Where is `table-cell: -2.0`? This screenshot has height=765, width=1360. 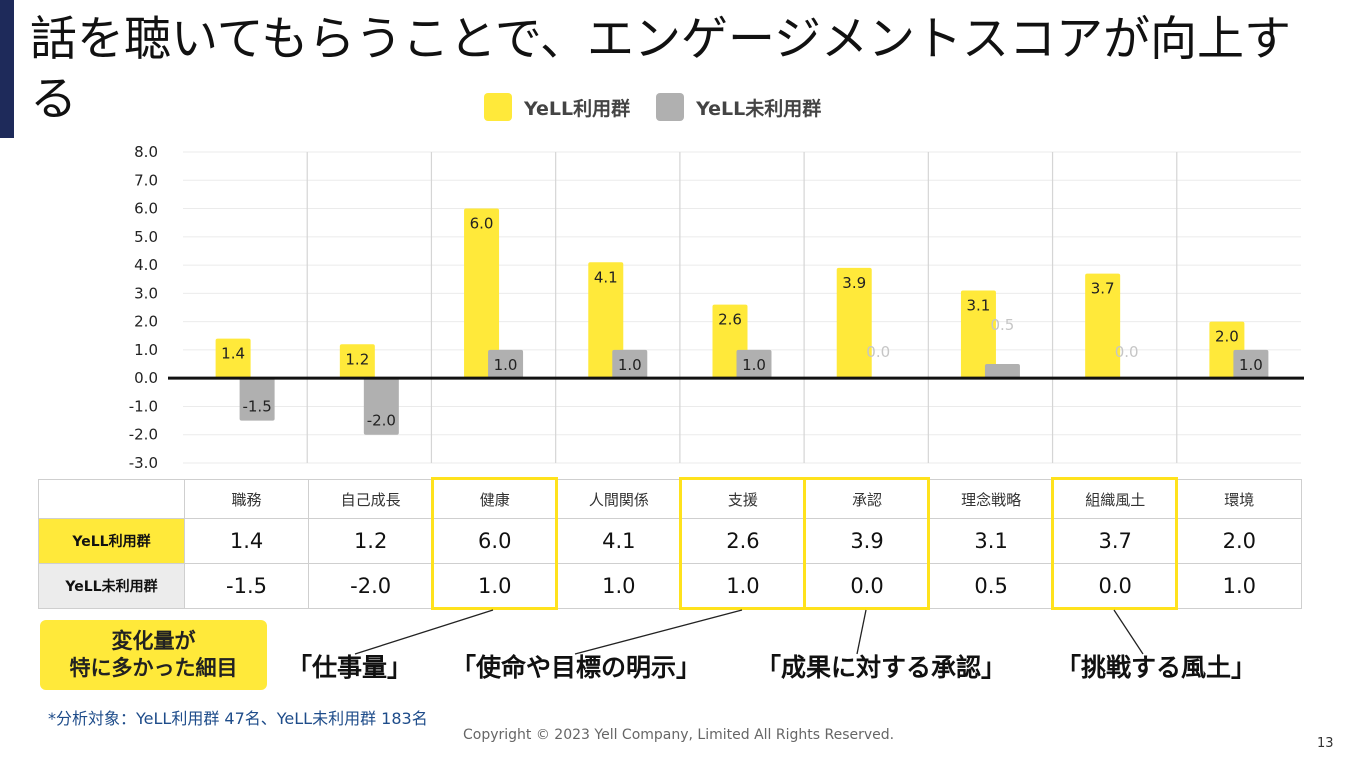
table-cell: -2.0 is located at coordinates (371, 586).